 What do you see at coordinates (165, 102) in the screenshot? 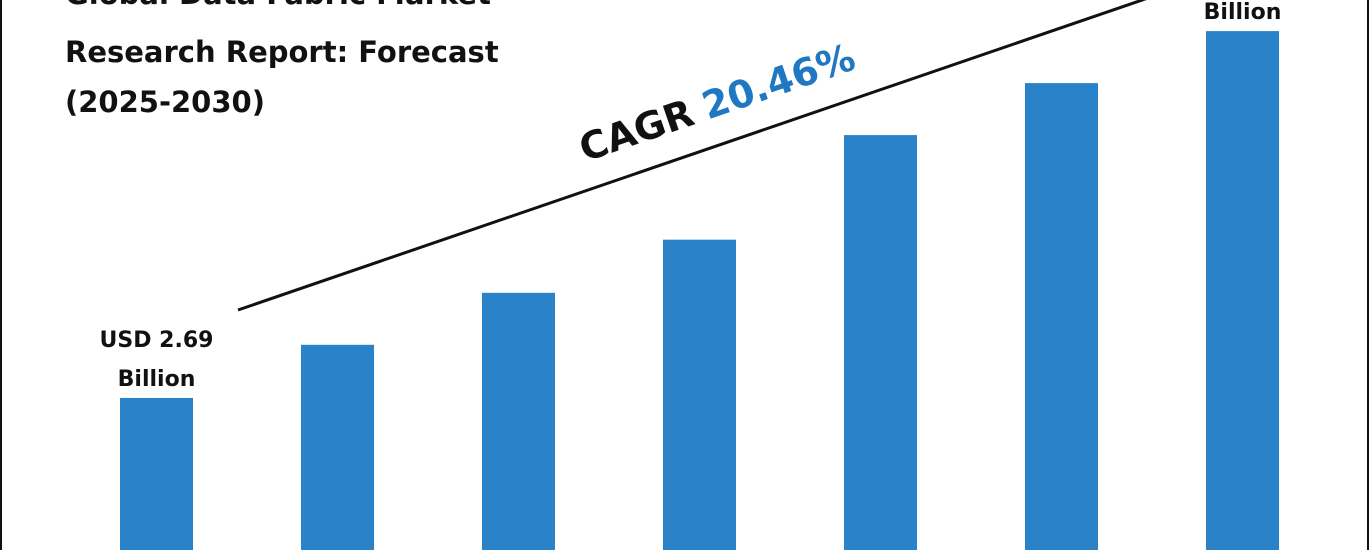
I see `chart-title: (2025-2030)` at bounding box center [165, 102].